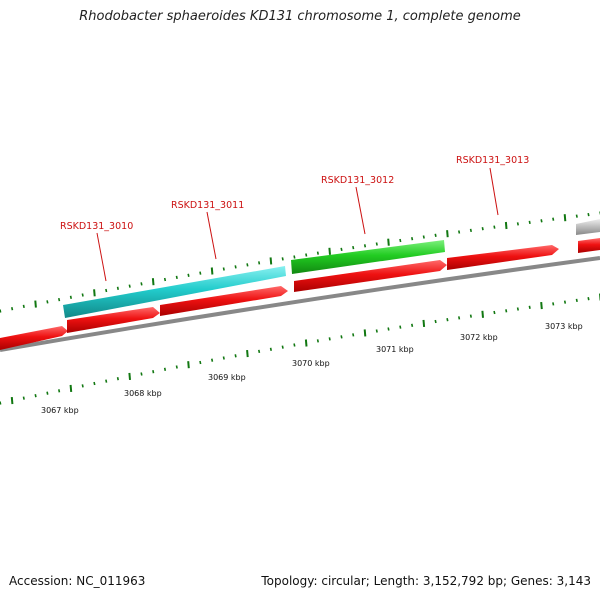  Describe the element at coordinates (492, 160) in the screenshot. I see `gene-label-rskd131-3013: RSKD131_3013` at that location.